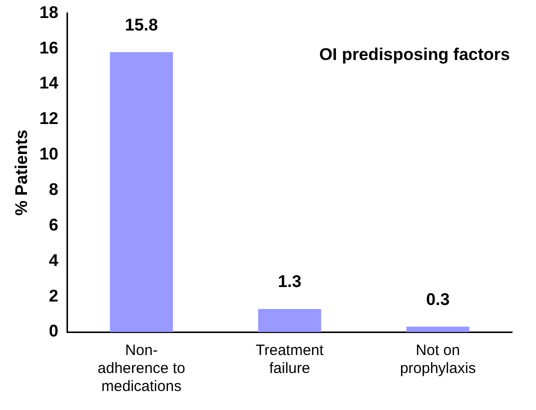  I want to click on data-label: 1.3, so click(290, 282).